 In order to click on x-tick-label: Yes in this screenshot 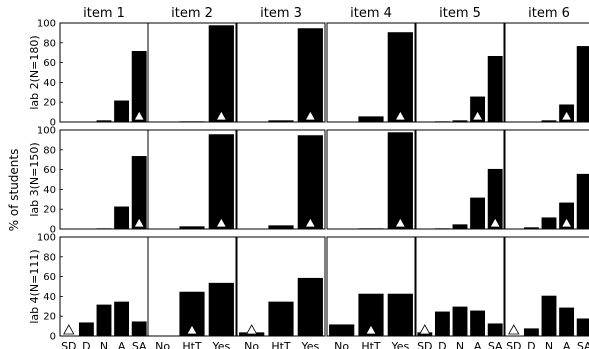, I will do `click(309, 344)`.